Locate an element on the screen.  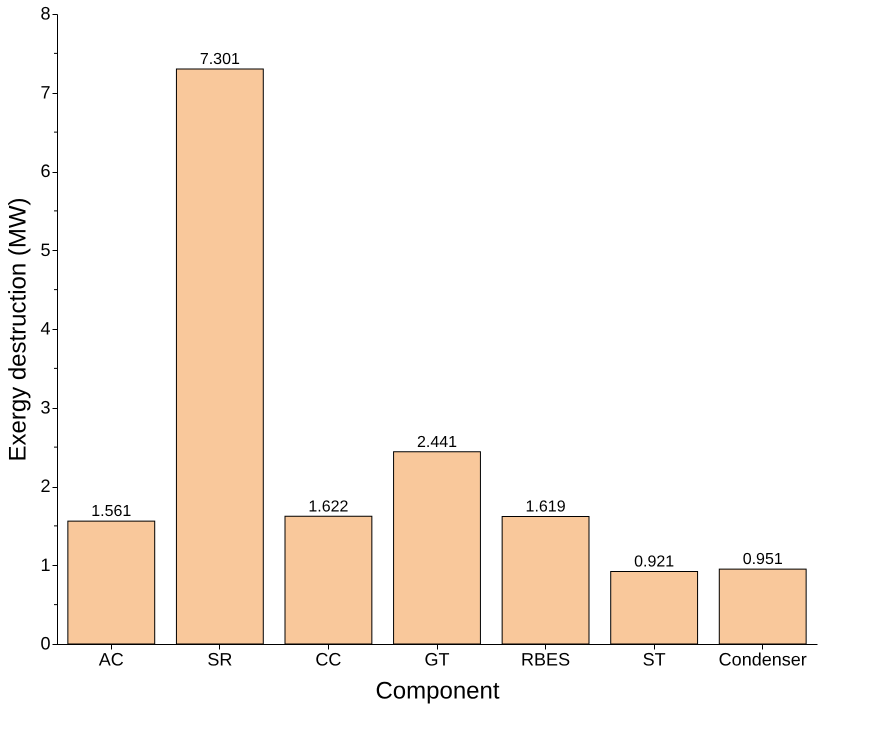
x-tick-label: AC is located at coordinates (111, 660).